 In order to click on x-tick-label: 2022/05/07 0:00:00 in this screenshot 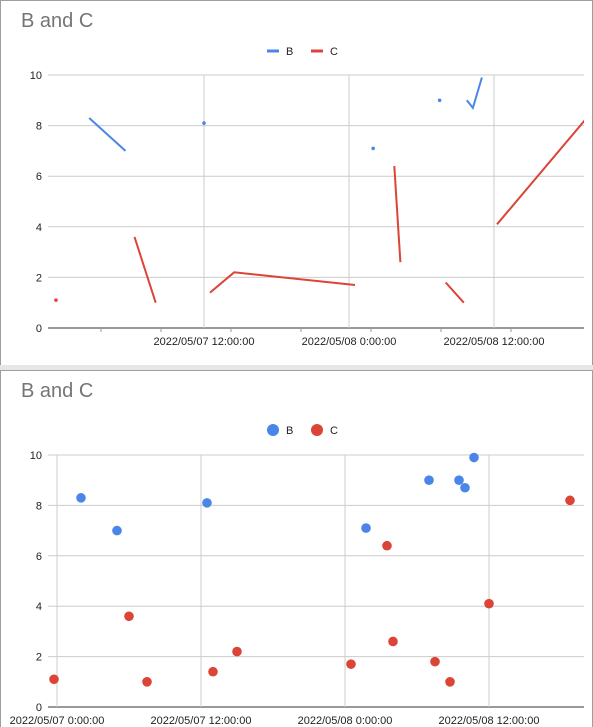, I will do `click(57, 721)`.